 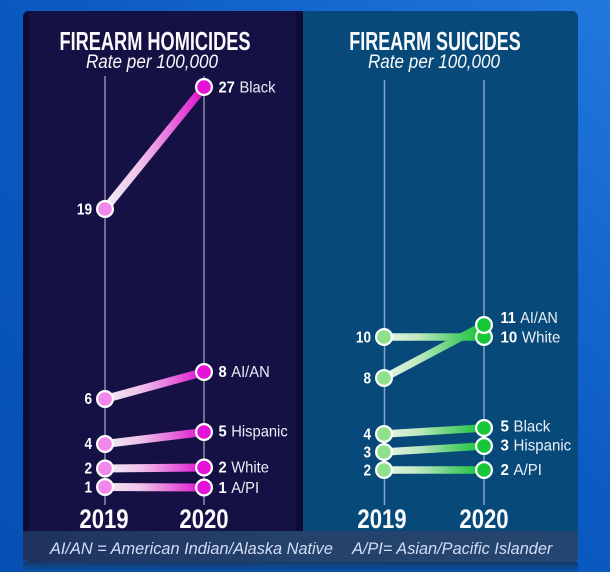 What do you see at coordinates (434, 41) in the screenshot?
I see `svg-text: FIREARM SUICIDES` at bounding box center [434, 41].